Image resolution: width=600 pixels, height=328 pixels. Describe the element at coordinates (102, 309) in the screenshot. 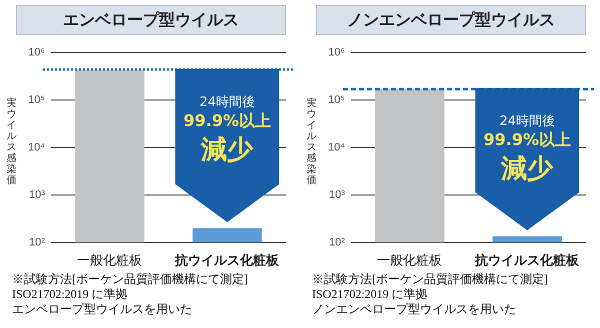

I see `text: エンベロープ型ウイルスを用いた` at that location.